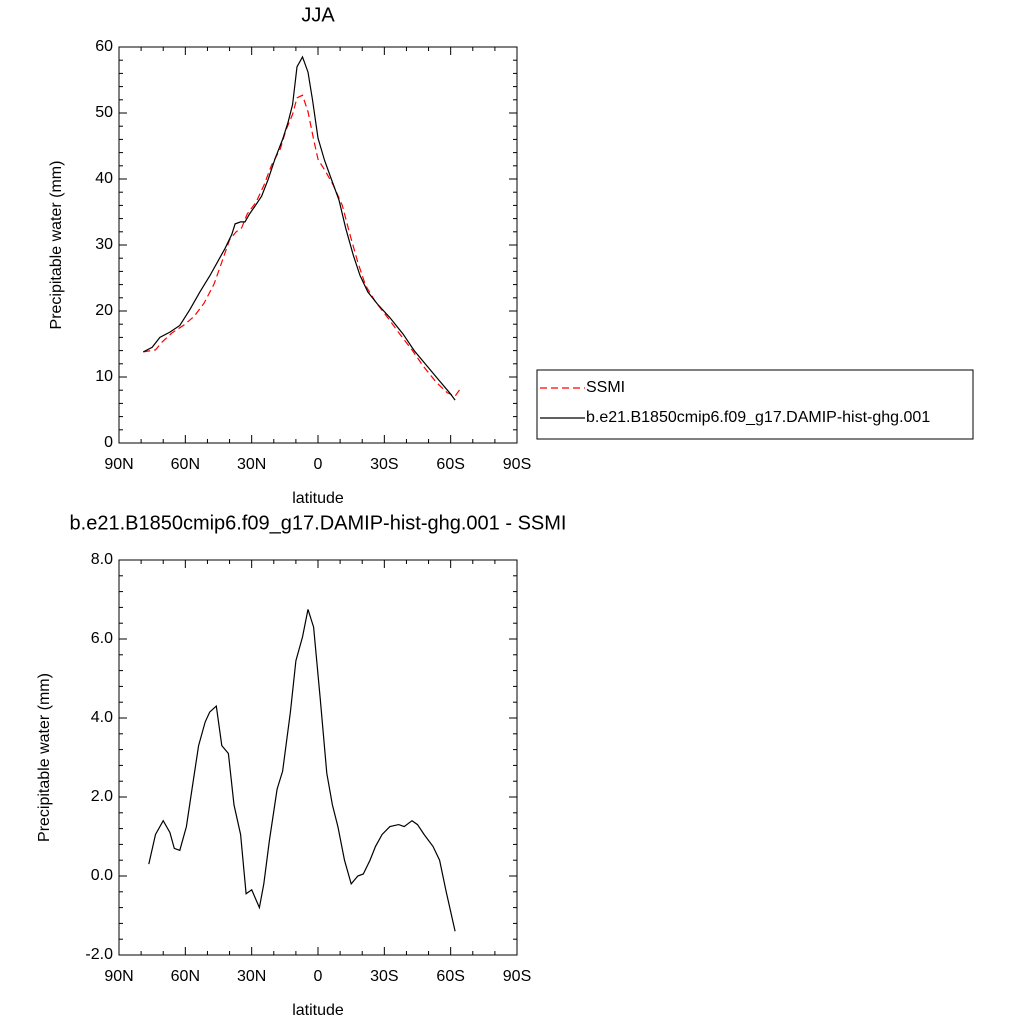 The height and width of the screenshot is (1024, 1024). I want to click on y-tick-label: 50, so click(104, 112).